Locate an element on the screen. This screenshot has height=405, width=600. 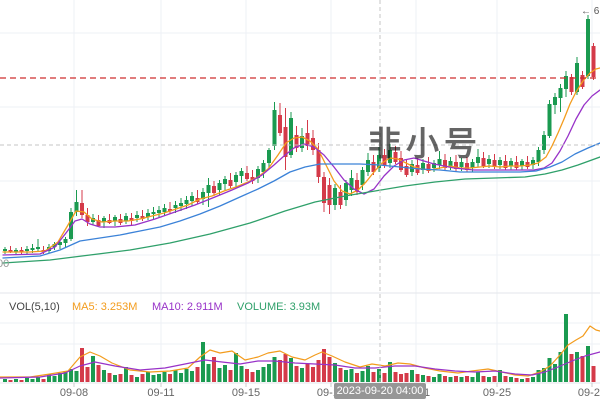
x-axis-label: 09-15 is located at coordinates (246, 393).